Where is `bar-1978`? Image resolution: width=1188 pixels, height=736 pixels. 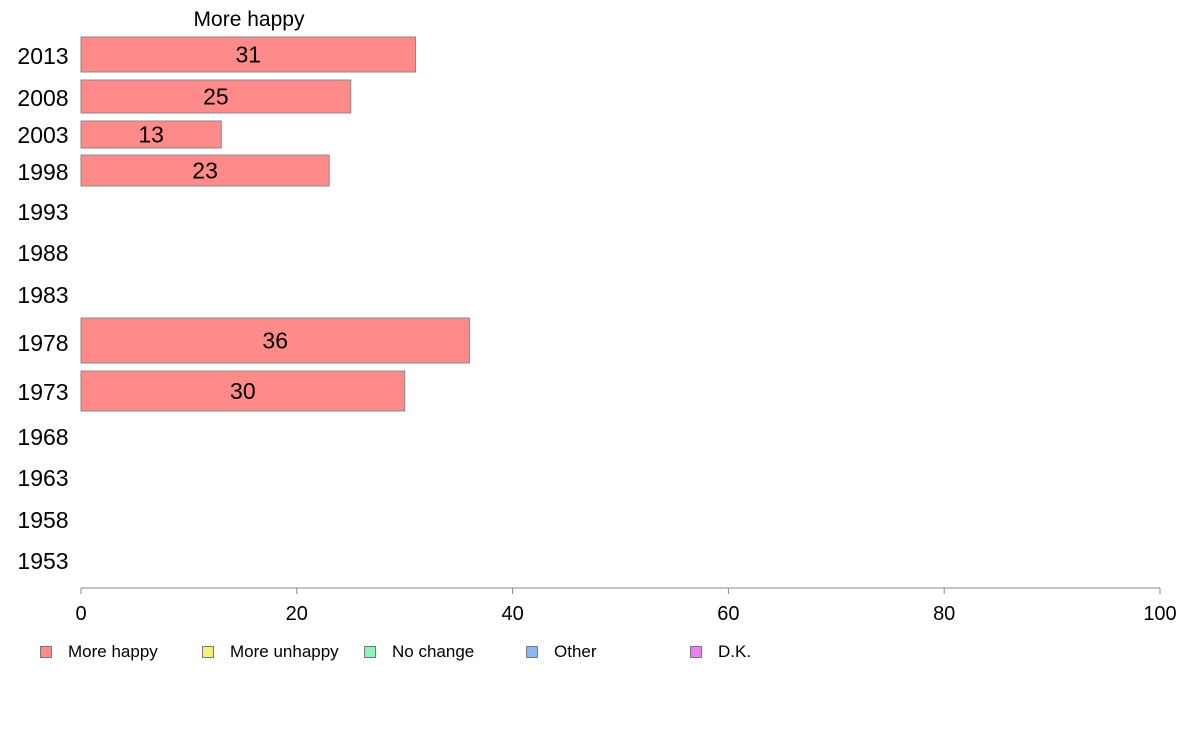 bar-1978 is located at coordinates (275, 340).